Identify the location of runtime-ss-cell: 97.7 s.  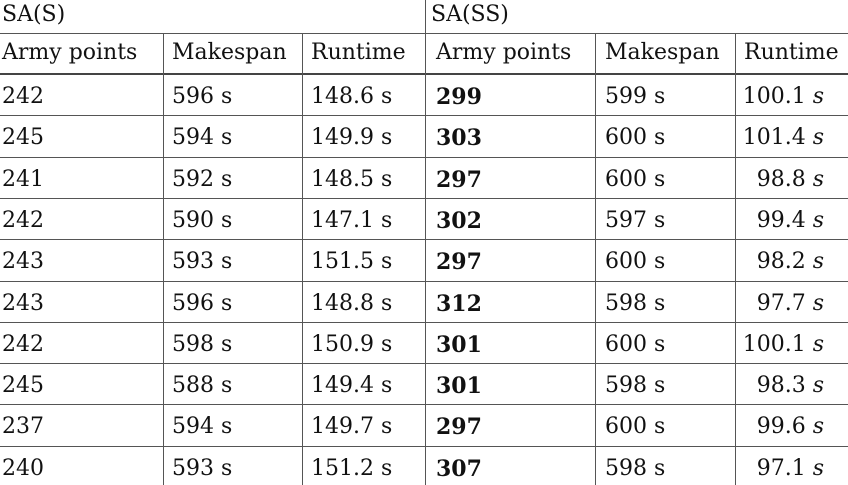
(790, 303).